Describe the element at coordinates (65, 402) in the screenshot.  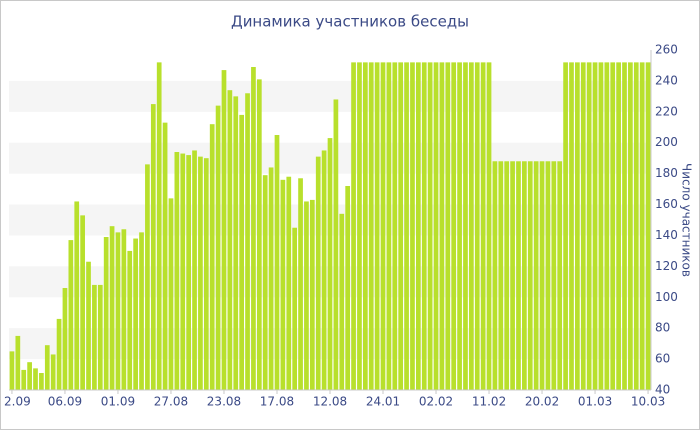
I see `x-tick-label: 06.09` at that location.